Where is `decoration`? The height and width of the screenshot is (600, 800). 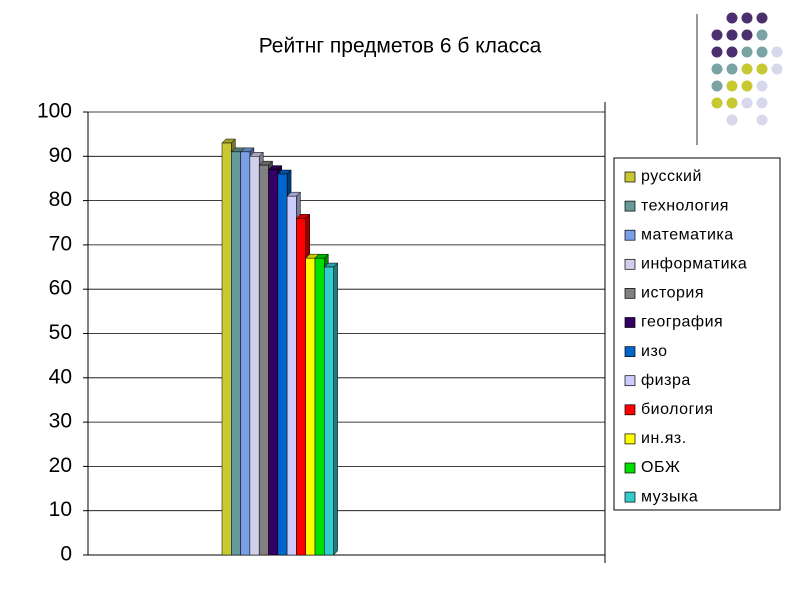
decoration is located at coordinates (739, 78).